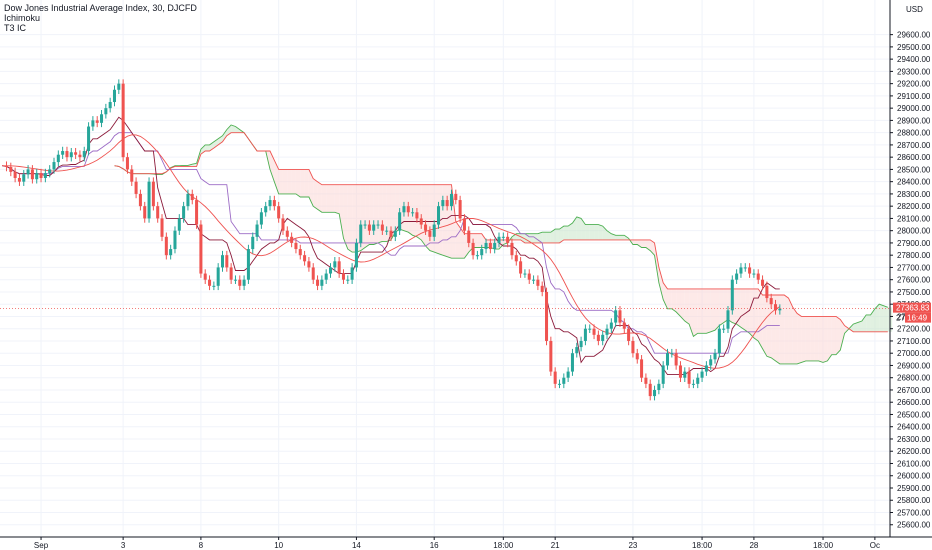 Image resolution: width=932 pixels, height=550 pixels. Describe the element at coordinates (632, 545) in the screenshot. I see `time-axis-label: 23` at that location.